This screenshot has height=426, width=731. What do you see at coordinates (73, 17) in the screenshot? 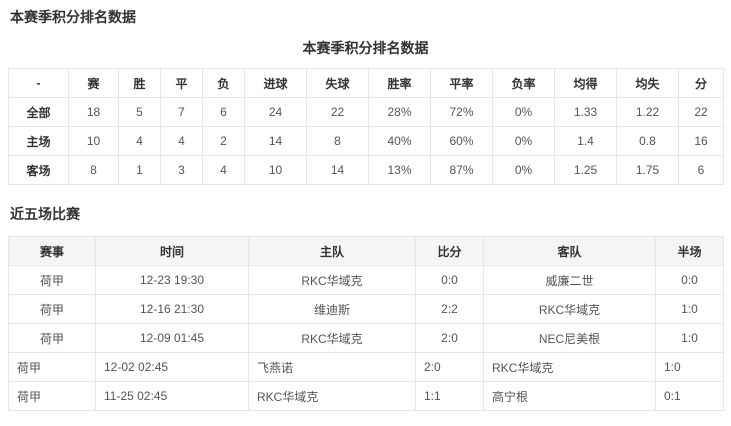
I see `page-title: 本赛季积分排名数据` at bounding box center [73, 17].